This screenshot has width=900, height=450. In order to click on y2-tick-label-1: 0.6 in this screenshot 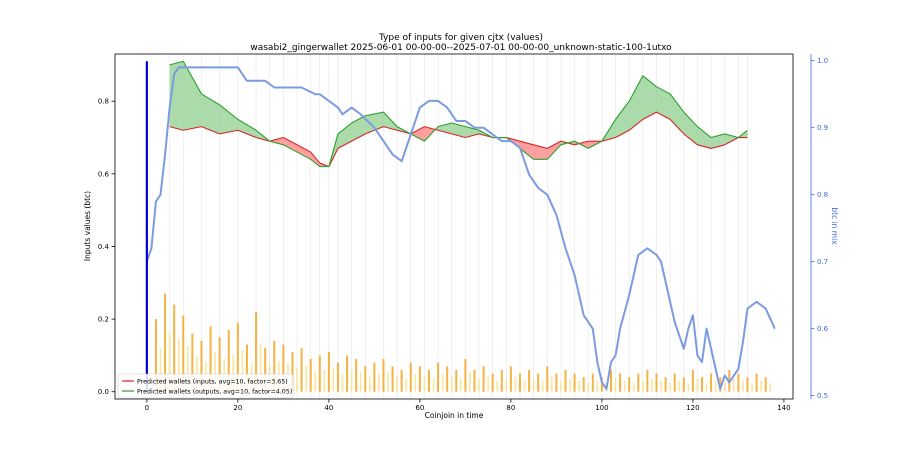, I will do `click(823, 329)`.